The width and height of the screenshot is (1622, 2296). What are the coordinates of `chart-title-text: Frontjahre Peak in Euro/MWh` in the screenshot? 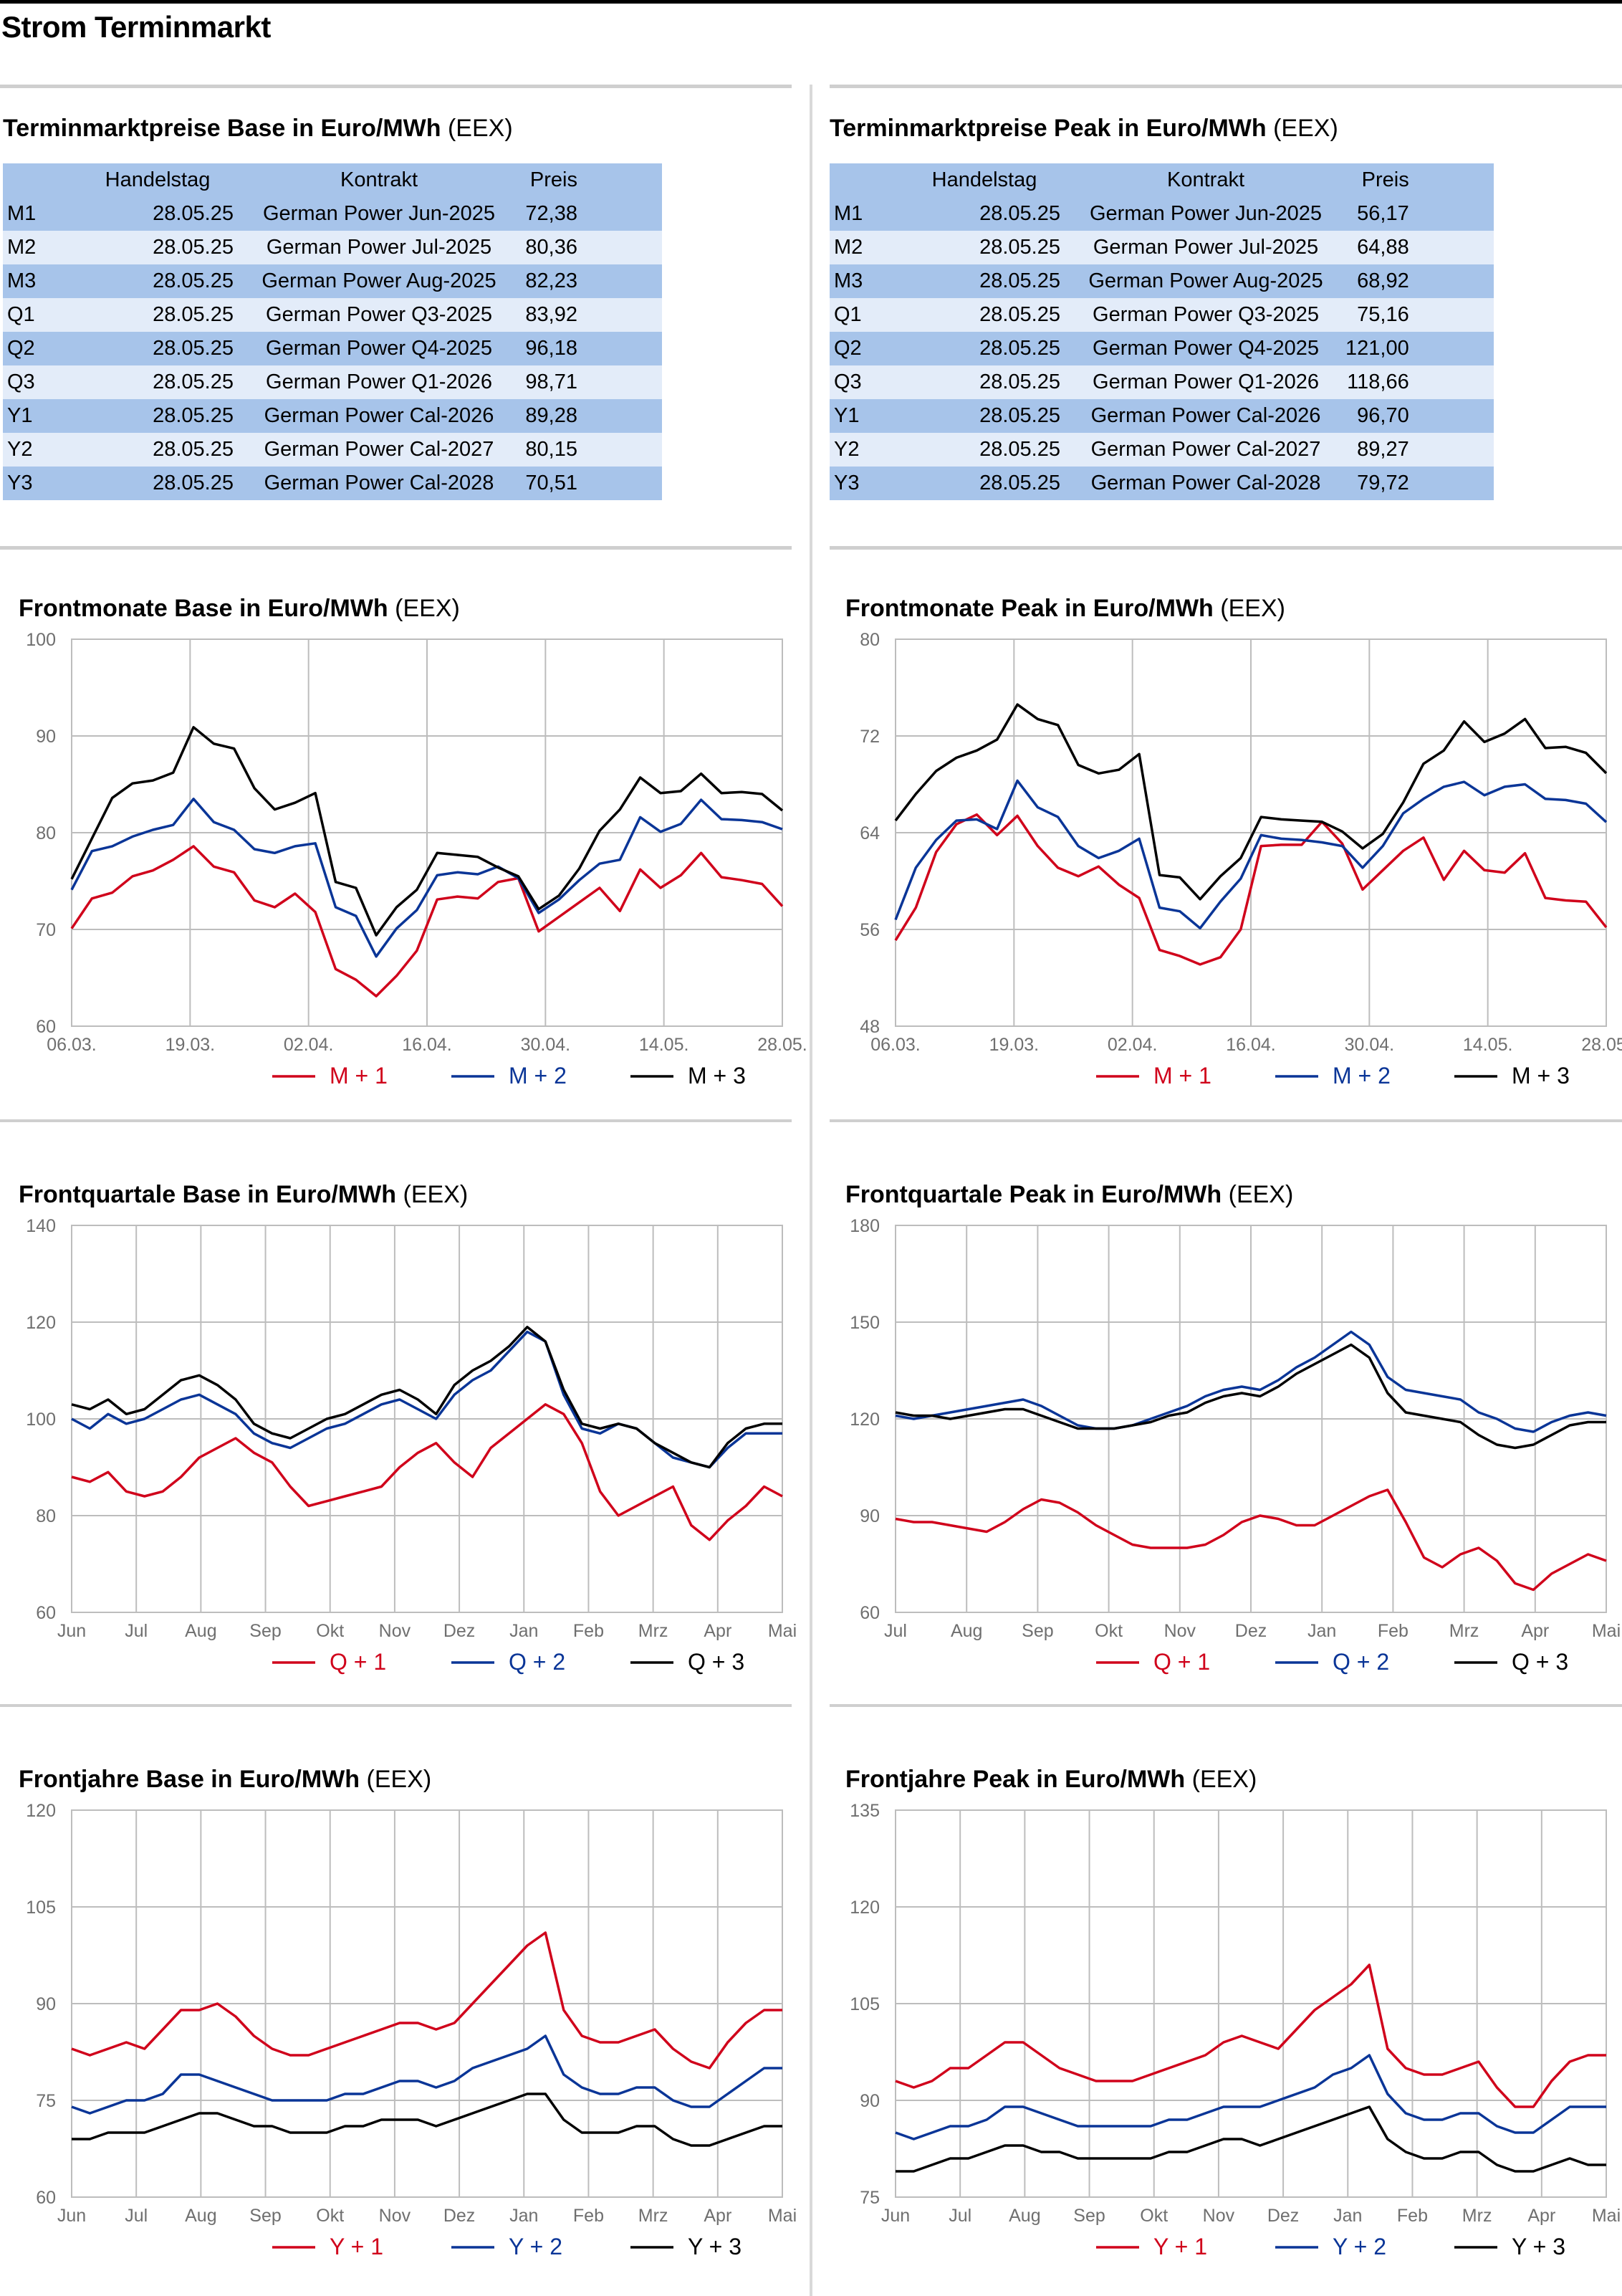 It's located at (1015, 1779).